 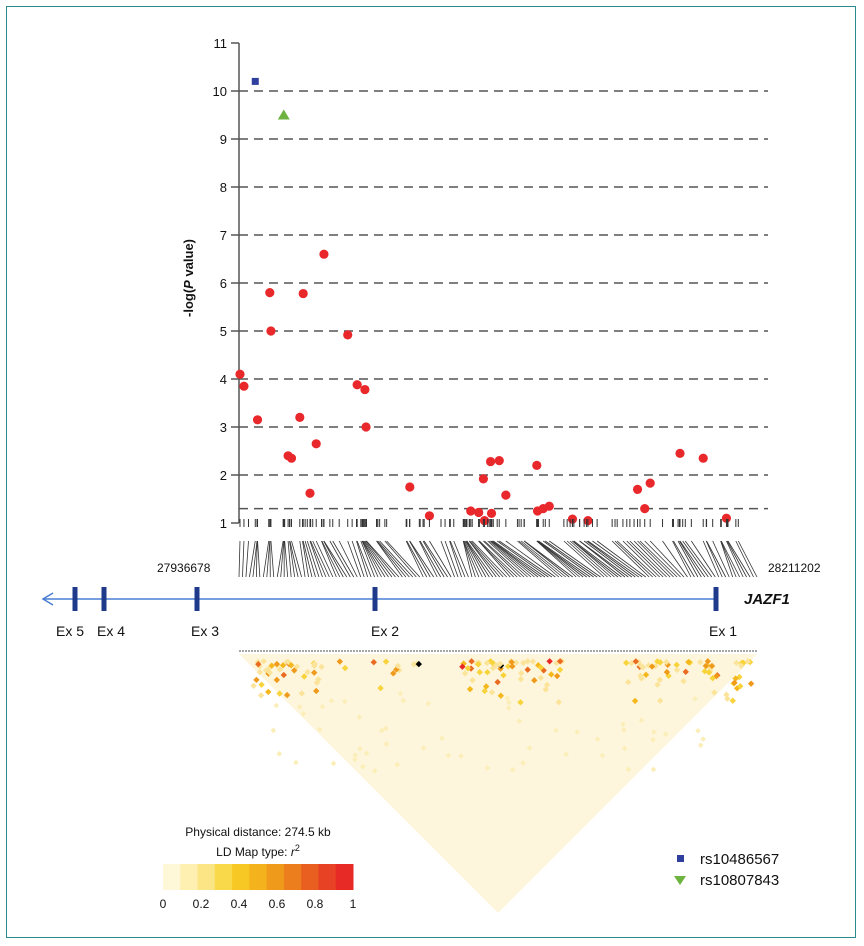 What do you see at coordinates (293, 852) in the screenshot?
I see `ld-map-type-var: r` at bounding box center [293, 852].